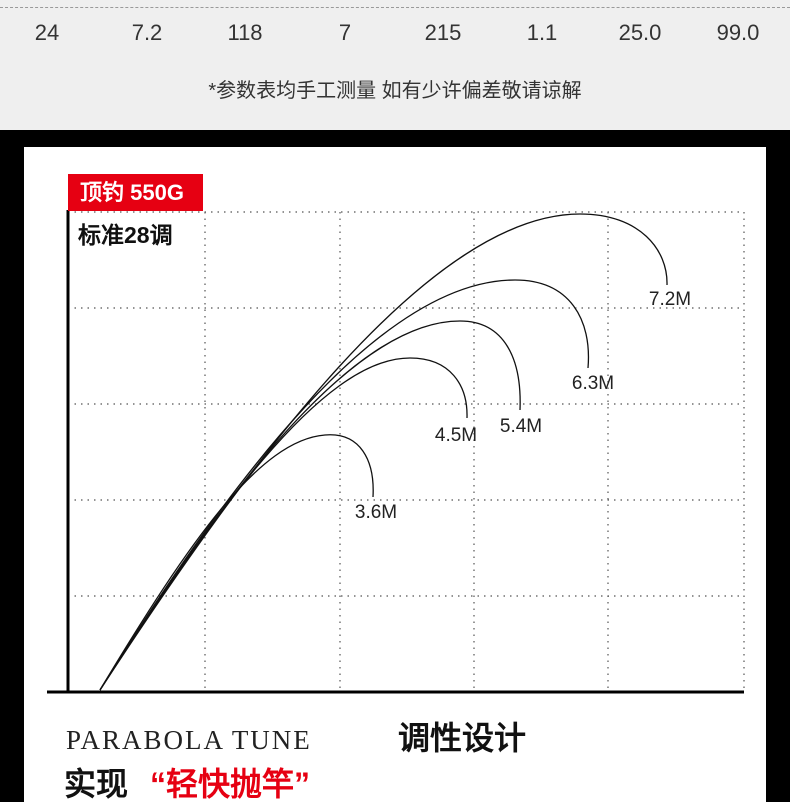  What do you see at coordinates (125, 235) in the screenshot?
I see `subtitle: 标准28调` at bounding box center [125, 235].